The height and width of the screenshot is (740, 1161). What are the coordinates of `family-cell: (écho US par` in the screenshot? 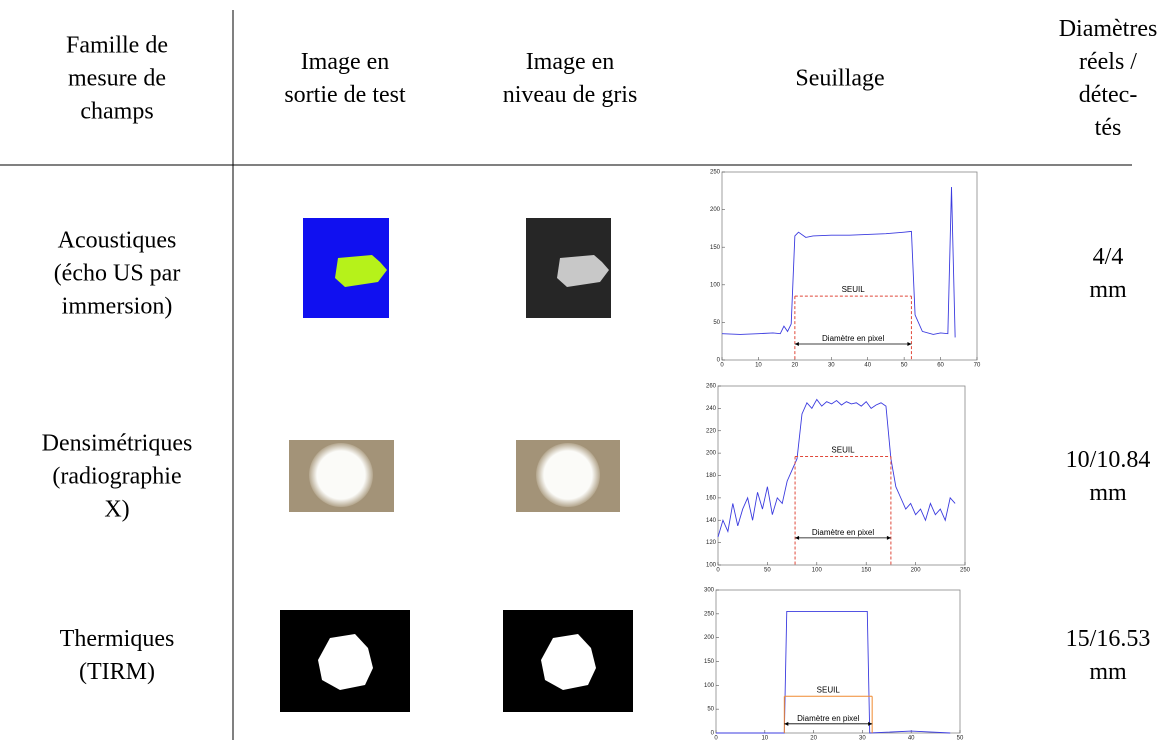 It's located at (117, 274).